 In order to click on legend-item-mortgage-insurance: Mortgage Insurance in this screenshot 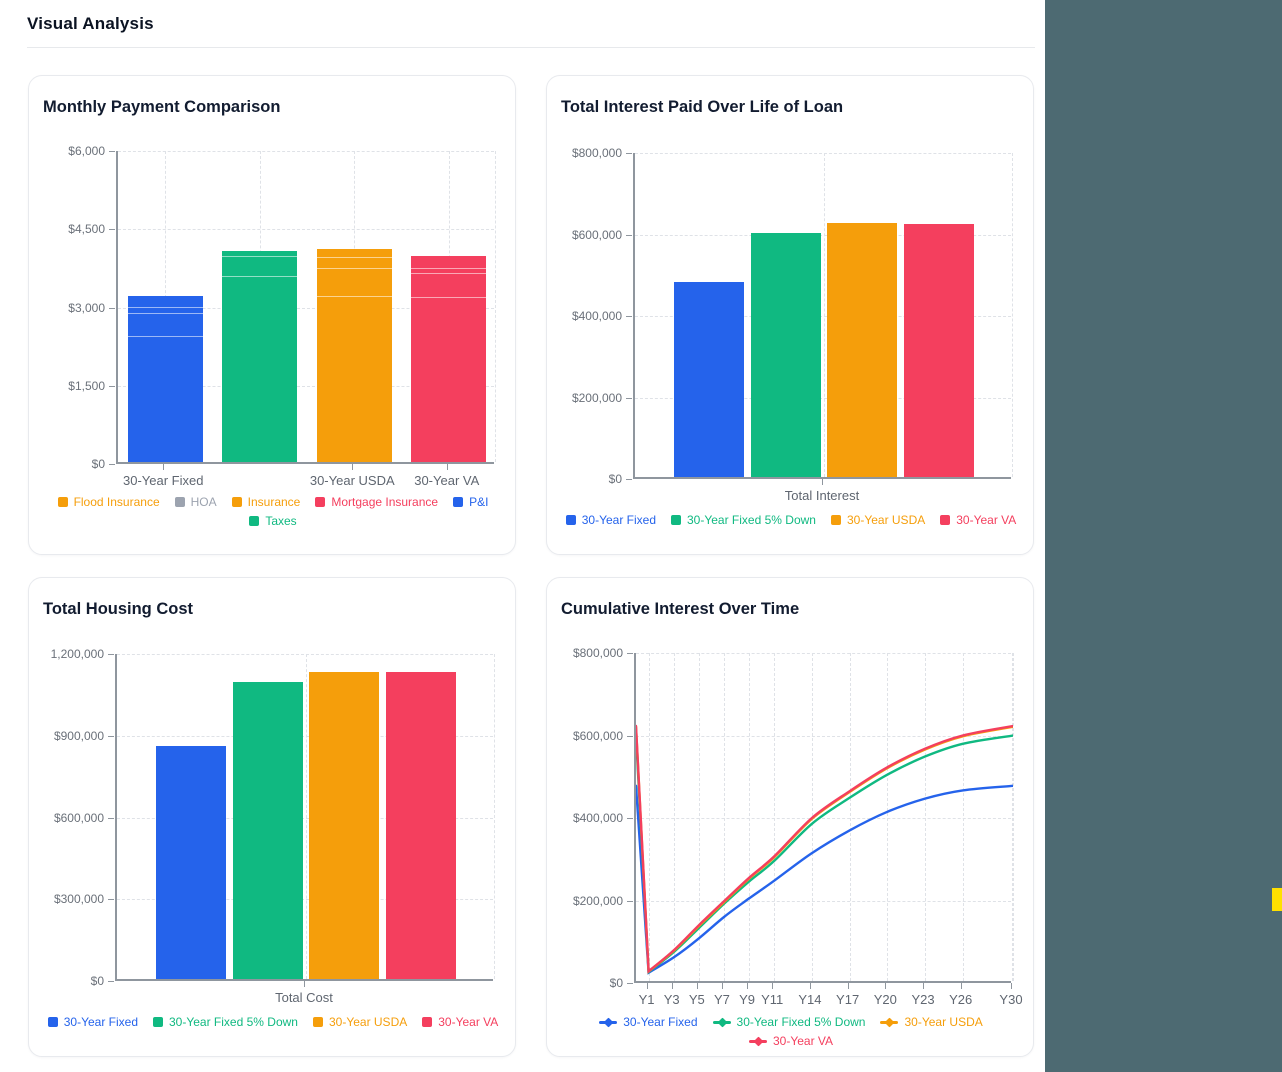, I will do `click(376, 502)`.